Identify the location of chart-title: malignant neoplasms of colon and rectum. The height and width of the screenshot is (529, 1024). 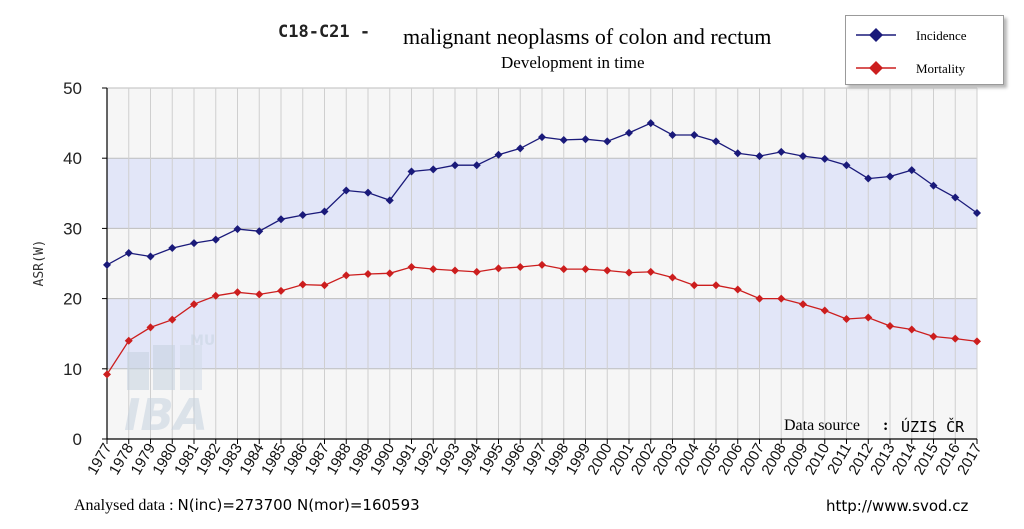
(587, 36).